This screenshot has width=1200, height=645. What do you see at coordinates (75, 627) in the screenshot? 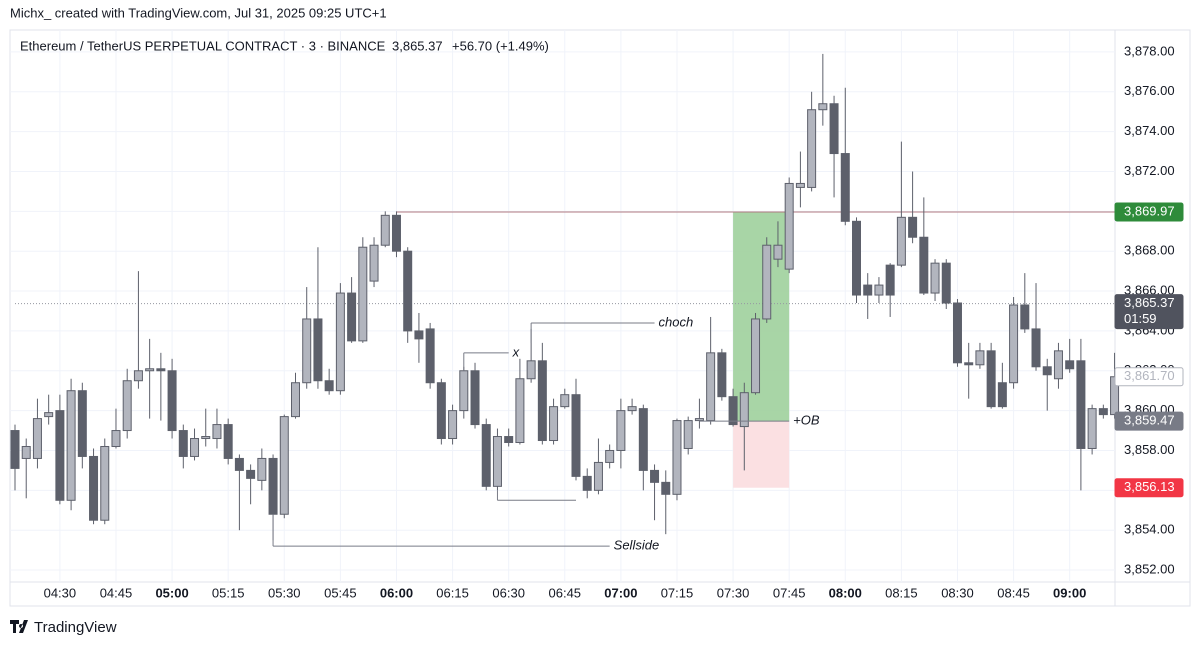
I see `brand: TradingView` at bounding box center [75, 627].